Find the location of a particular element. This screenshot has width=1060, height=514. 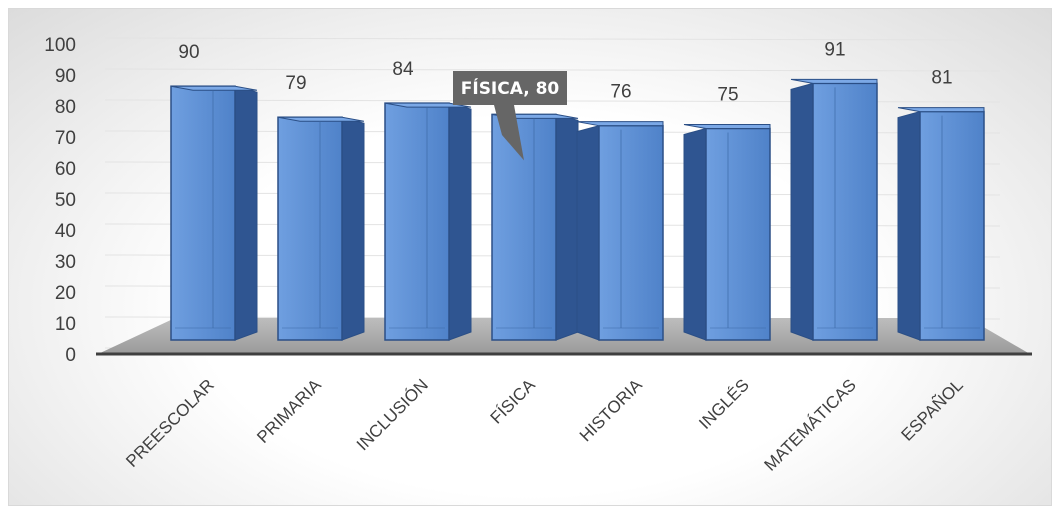

data-labels: 90 79 84 76 75 91 81 is located at coordinates (565, 72).